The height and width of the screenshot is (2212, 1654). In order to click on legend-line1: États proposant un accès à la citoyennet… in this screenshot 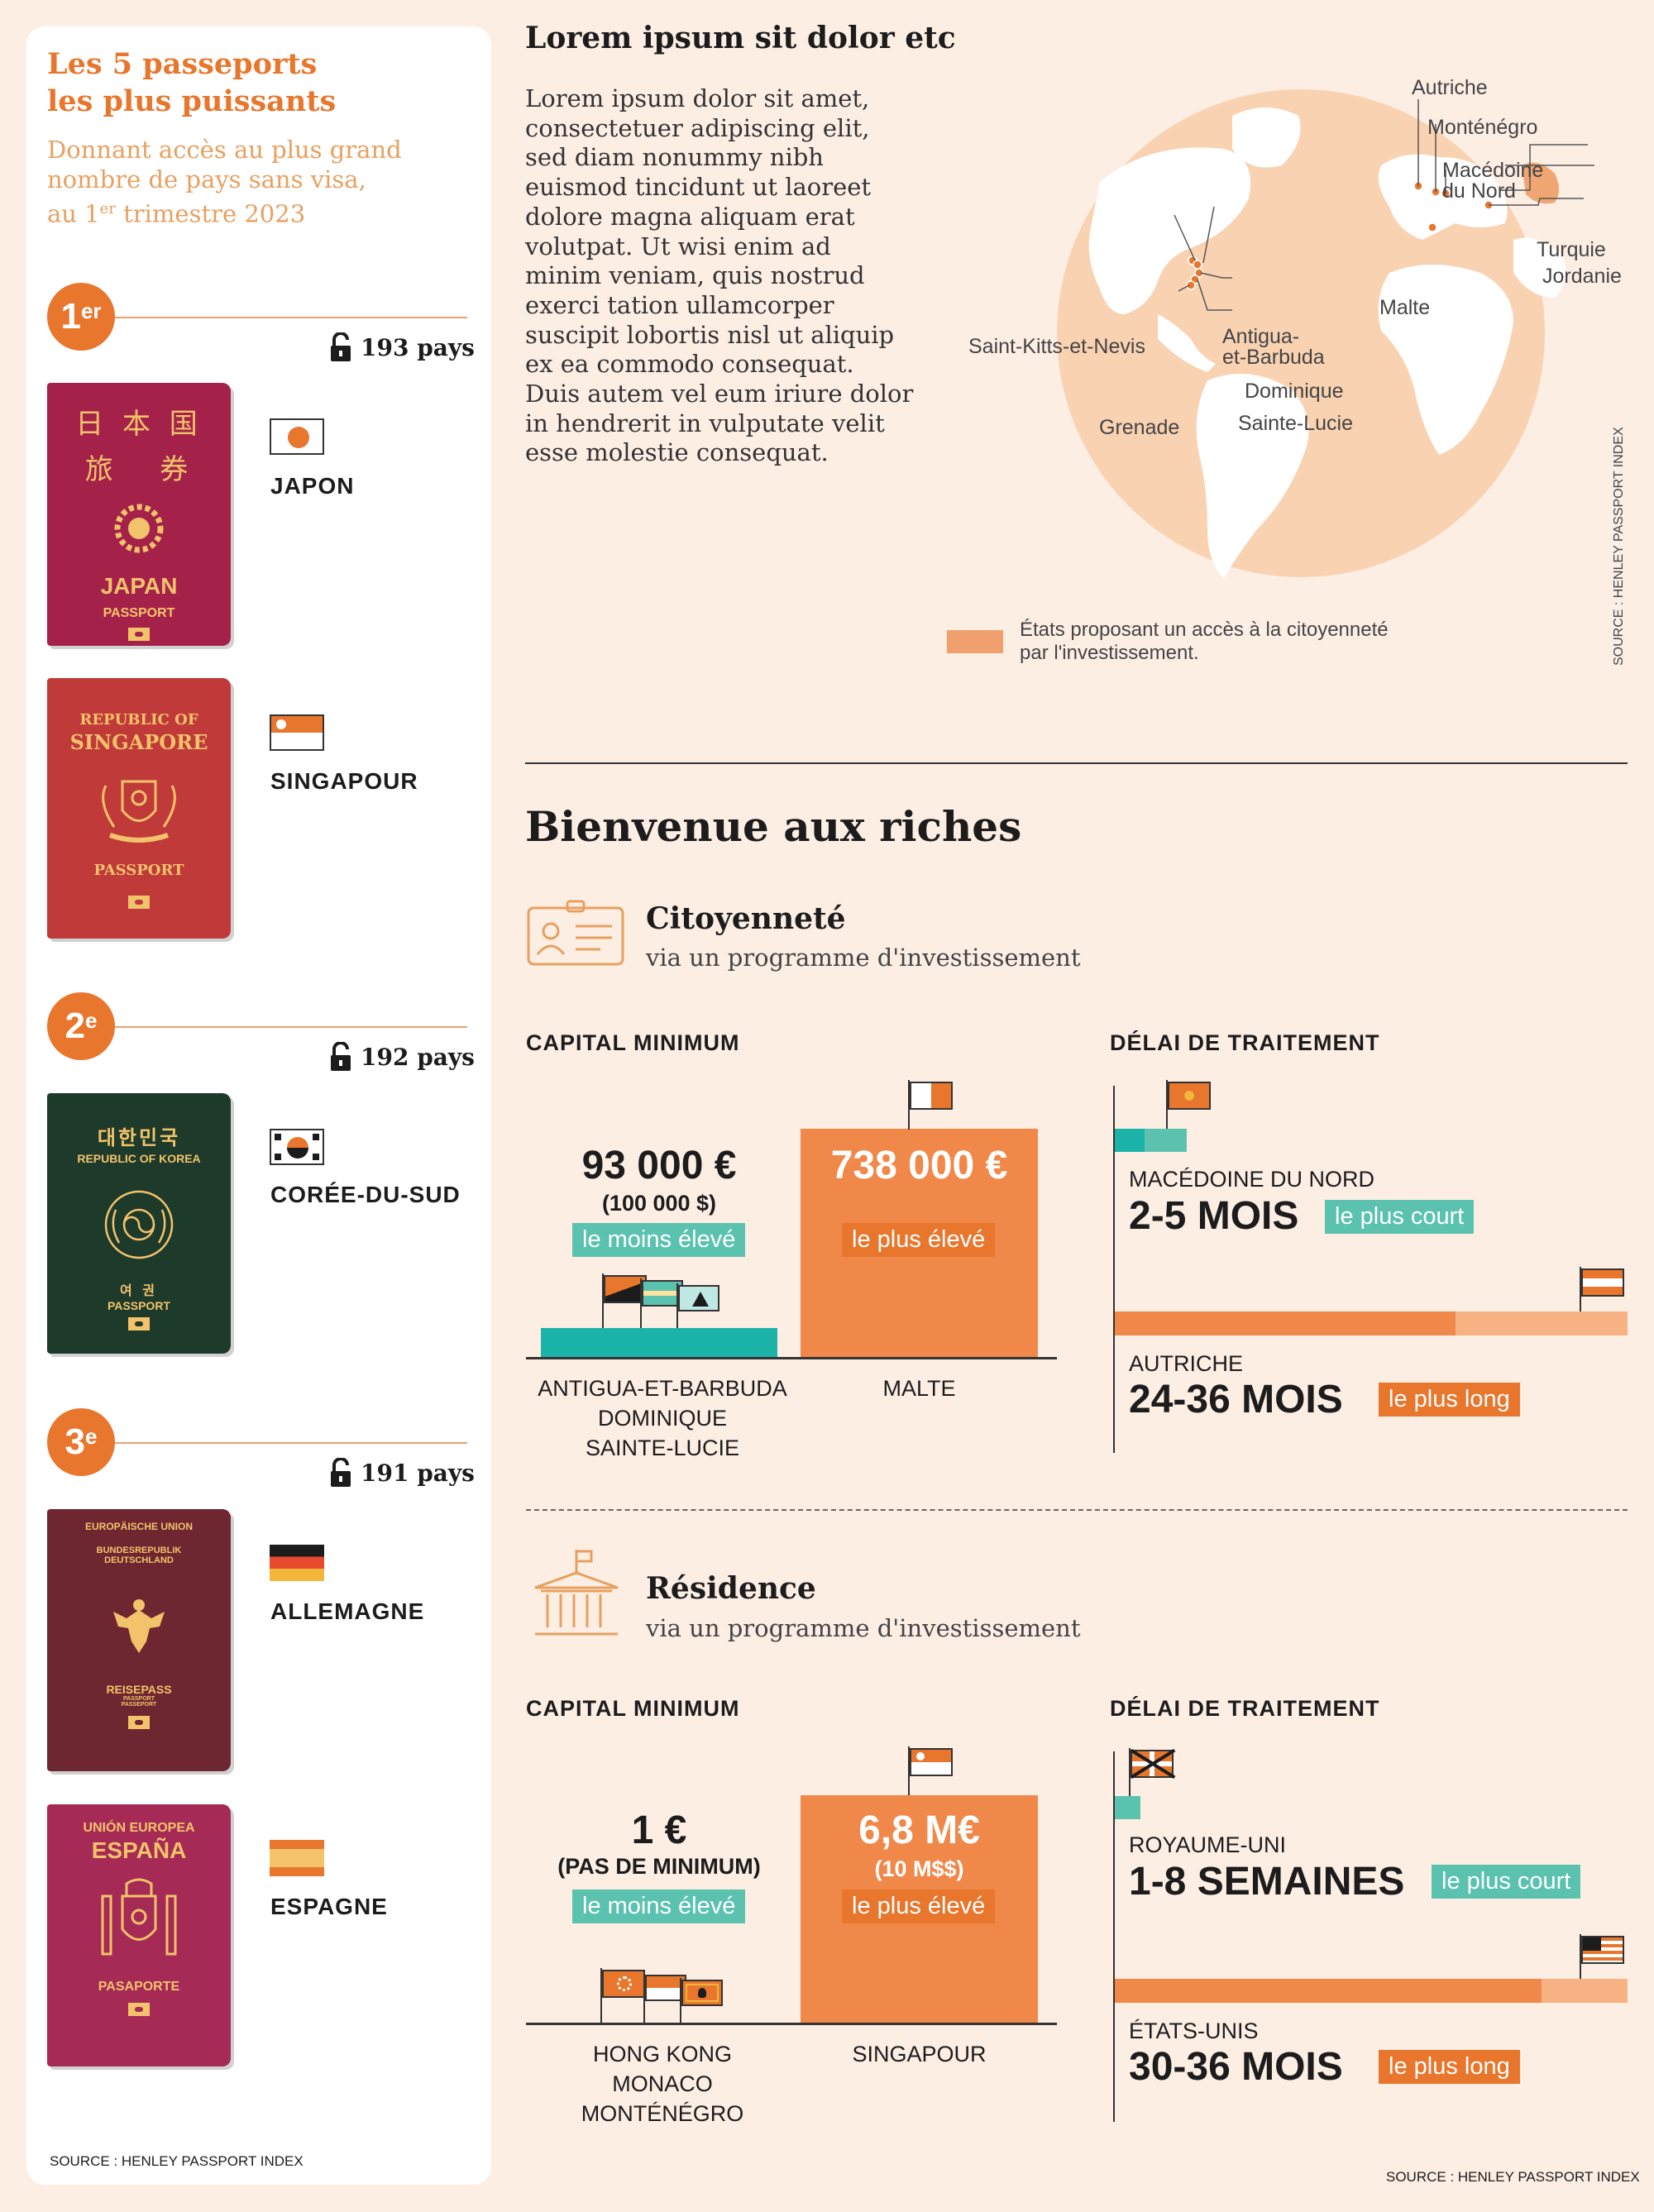, I will do `click(1204, 630)`.